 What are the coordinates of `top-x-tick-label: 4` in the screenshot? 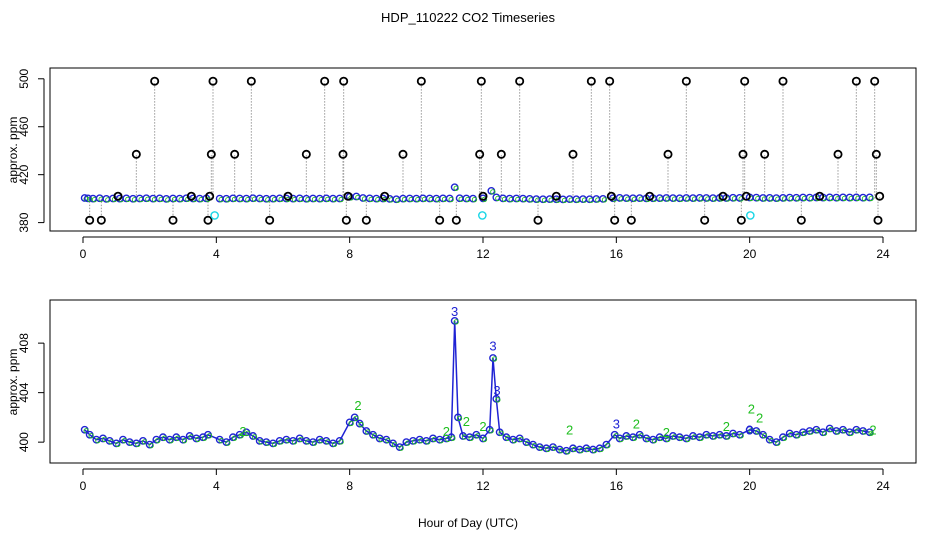 It's located at (216, 254).